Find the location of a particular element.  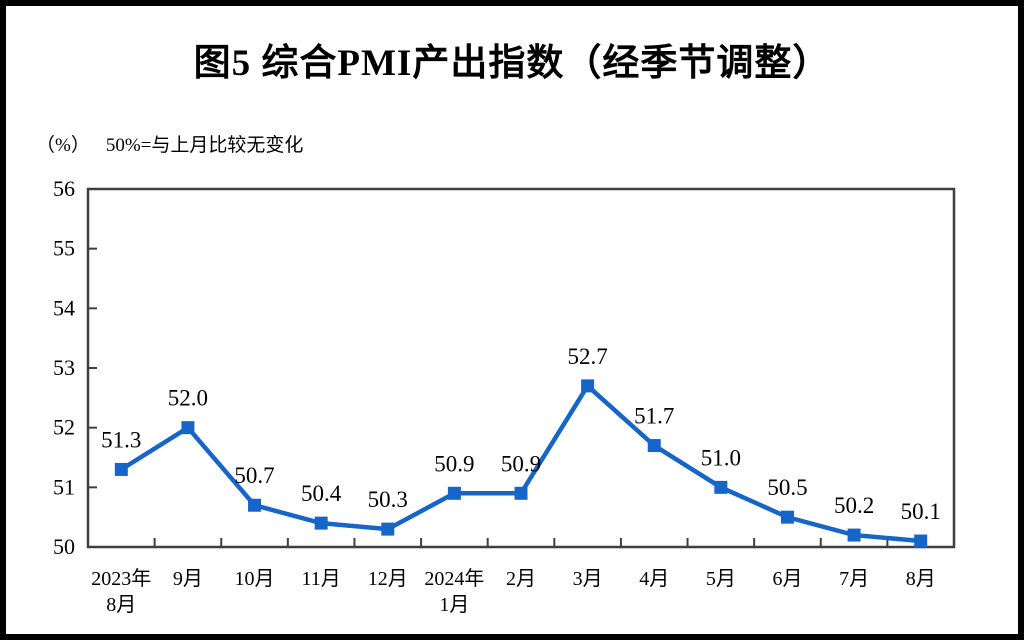

x-tick-label: 6月 is located at coordinates (787, 579).